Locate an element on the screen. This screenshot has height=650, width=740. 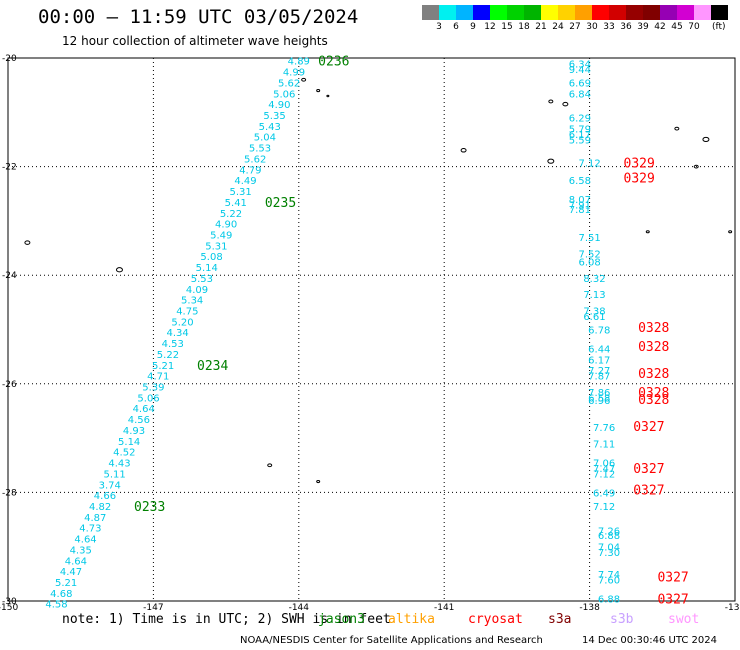
satellite-legend-item: cryosat is located at coordinates (495, 619).